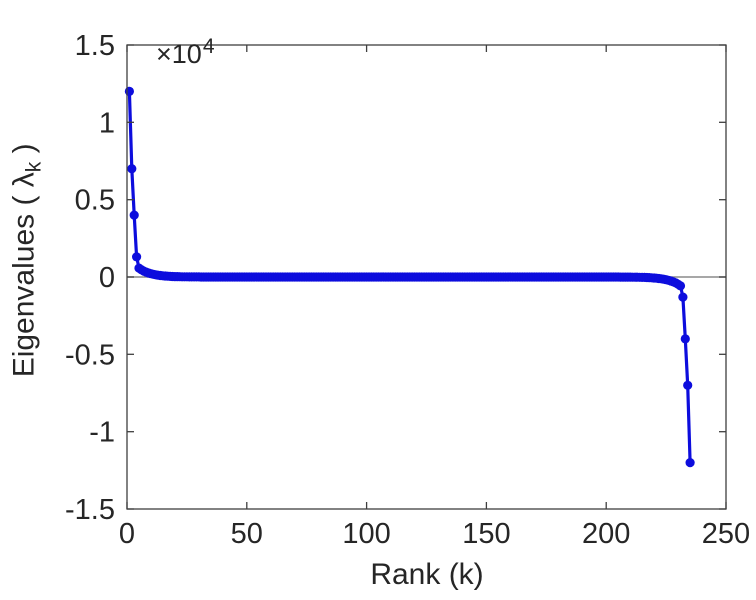 The image size is (756, 600). I want to click on y-tick-label: 1, so click(107, 123).